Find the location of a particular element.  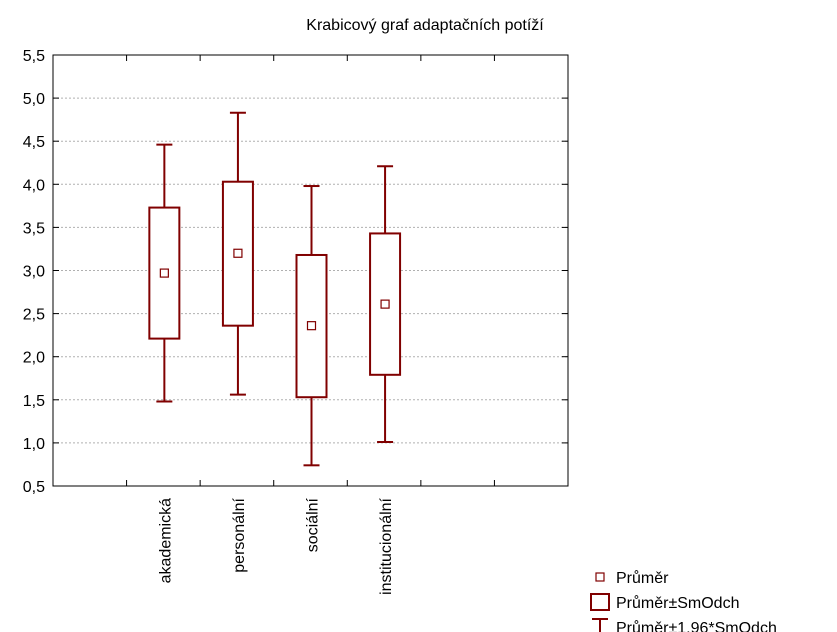

y-tick-label: 3,0 is located at coordinates (34, 272).